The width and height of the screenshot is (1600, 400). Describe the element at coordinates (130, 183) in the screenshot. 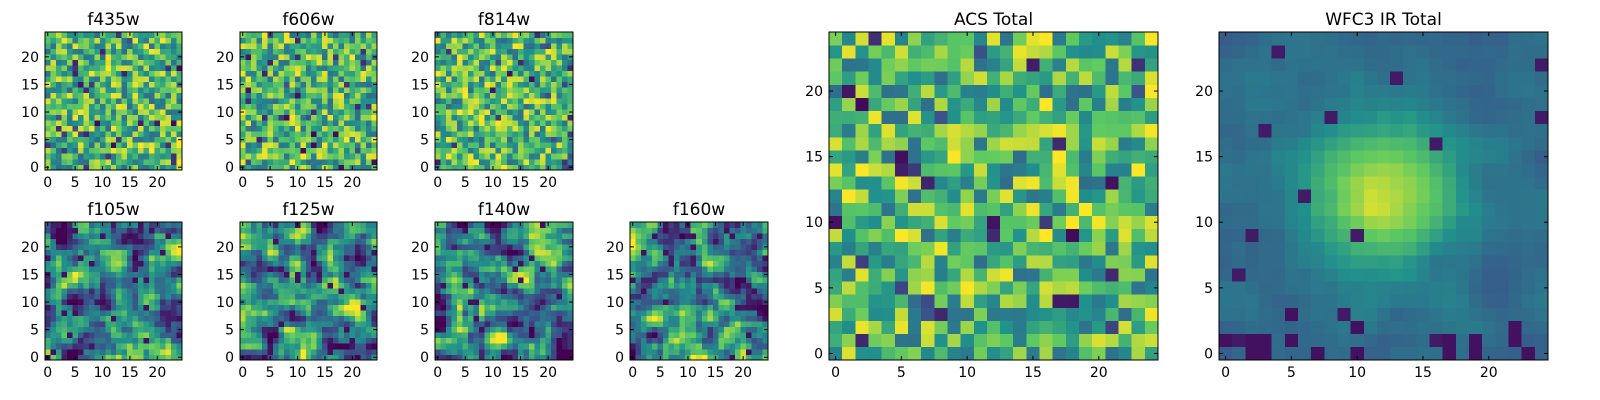

I see `x-tick-label: 15` at that location.